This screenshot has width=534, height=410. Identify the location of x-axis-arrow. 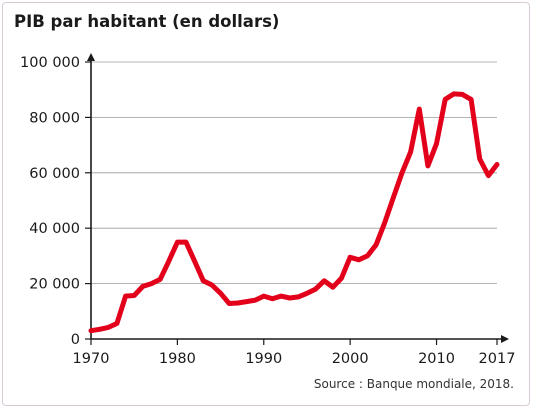
(505, 339).